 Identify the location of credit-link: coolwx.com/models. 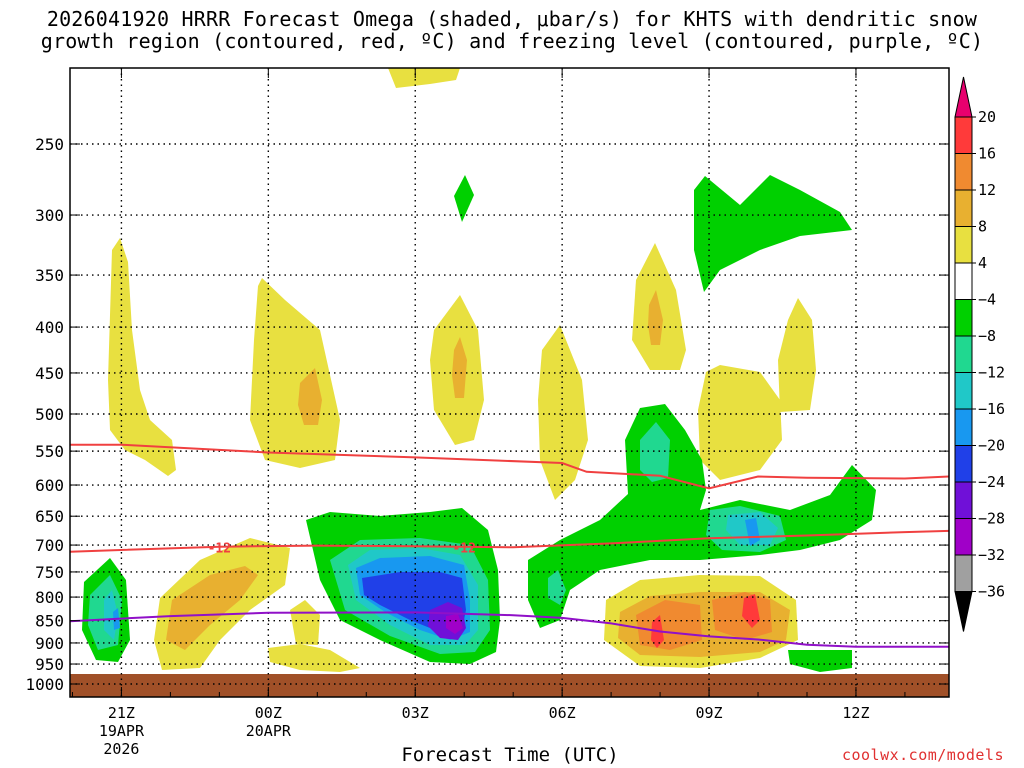
(922, 755).